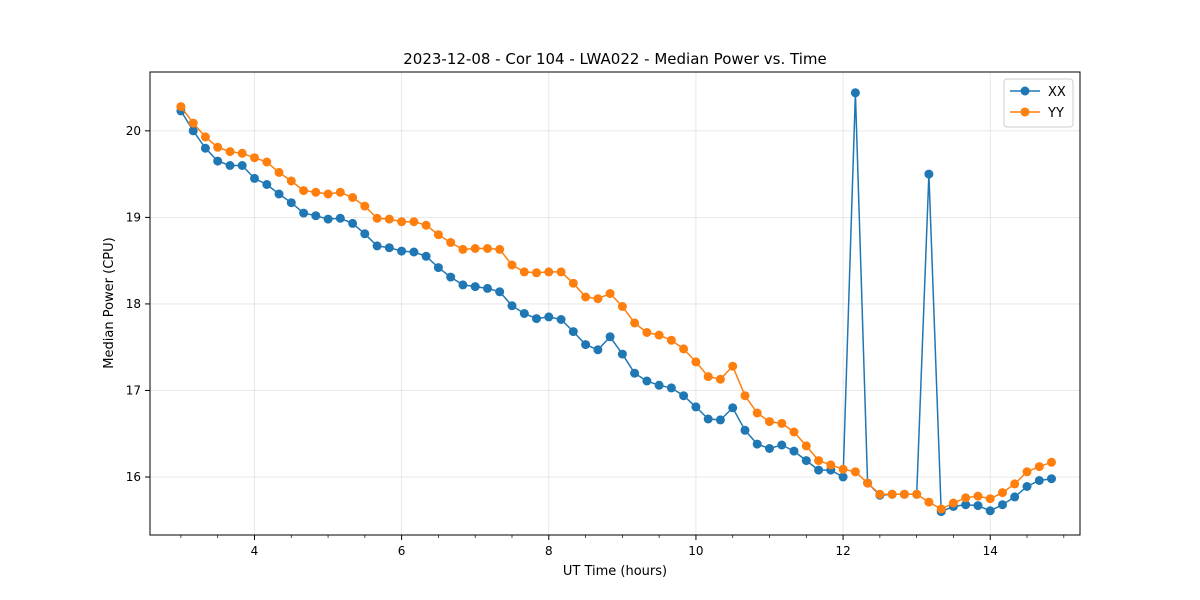 This screenshot has height=600, width=1200. Describe the element at coordinates (842, 551) in the screenshot. I see `x-tick-label: 12` at that location.